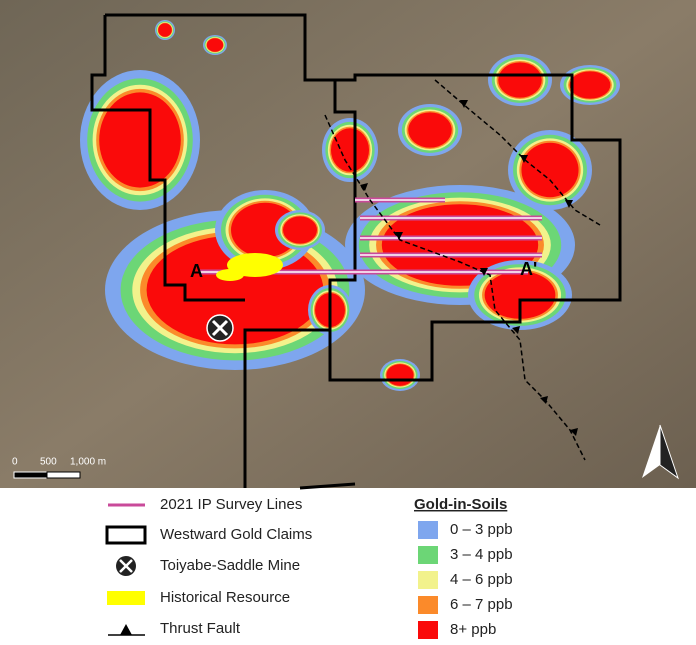  I want to click on legend-label: Thrust Fault, so click(200, 628).